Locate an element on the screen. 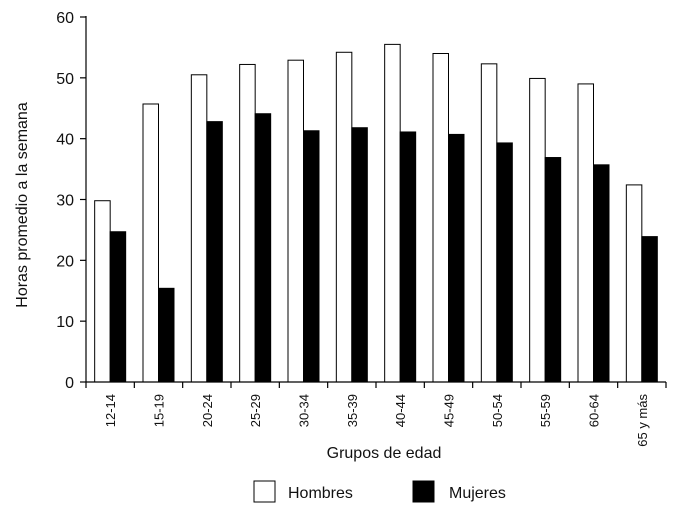 The image size is (684, 509). x-tick-label-9: 55-59 is located at coordinates (545, 410).